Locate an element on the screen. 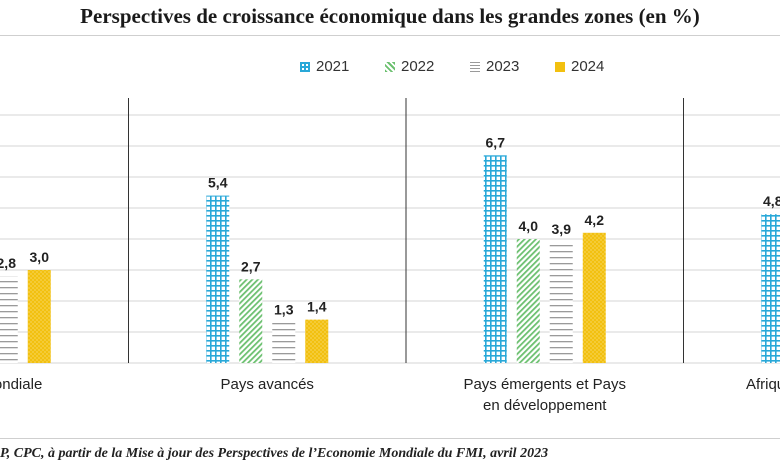  legend-item-2023: 2023 is located at coordinates (494, 66).